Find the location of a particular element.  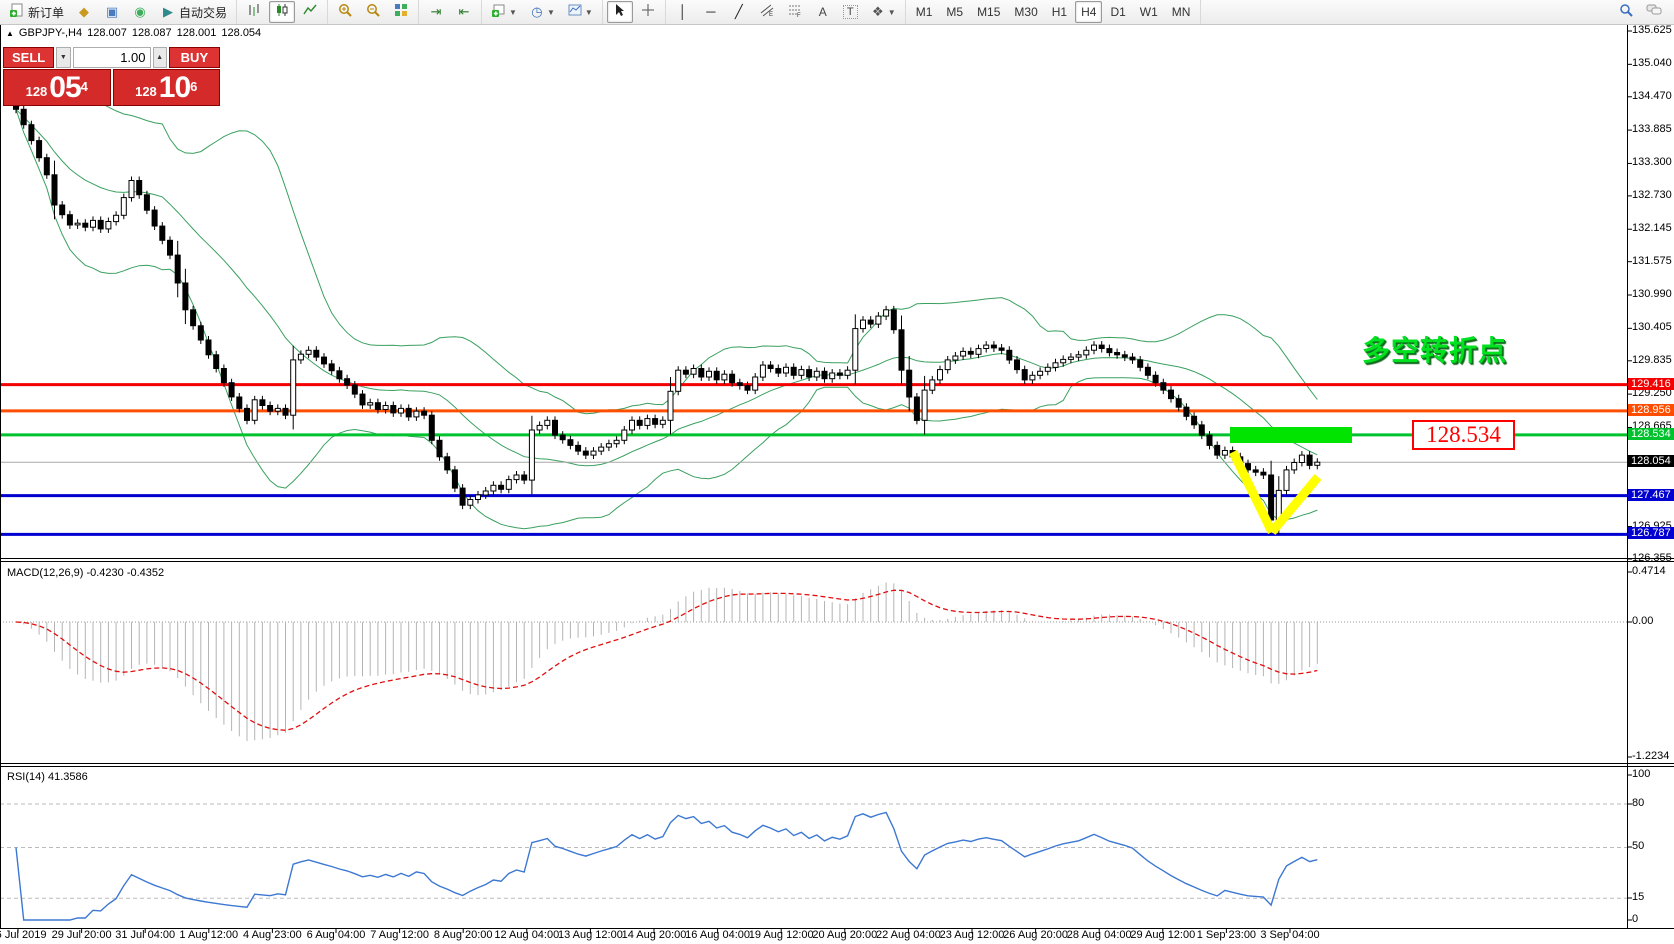

auto-scroll-button: ⇥ is located at coordinates (436, 12).